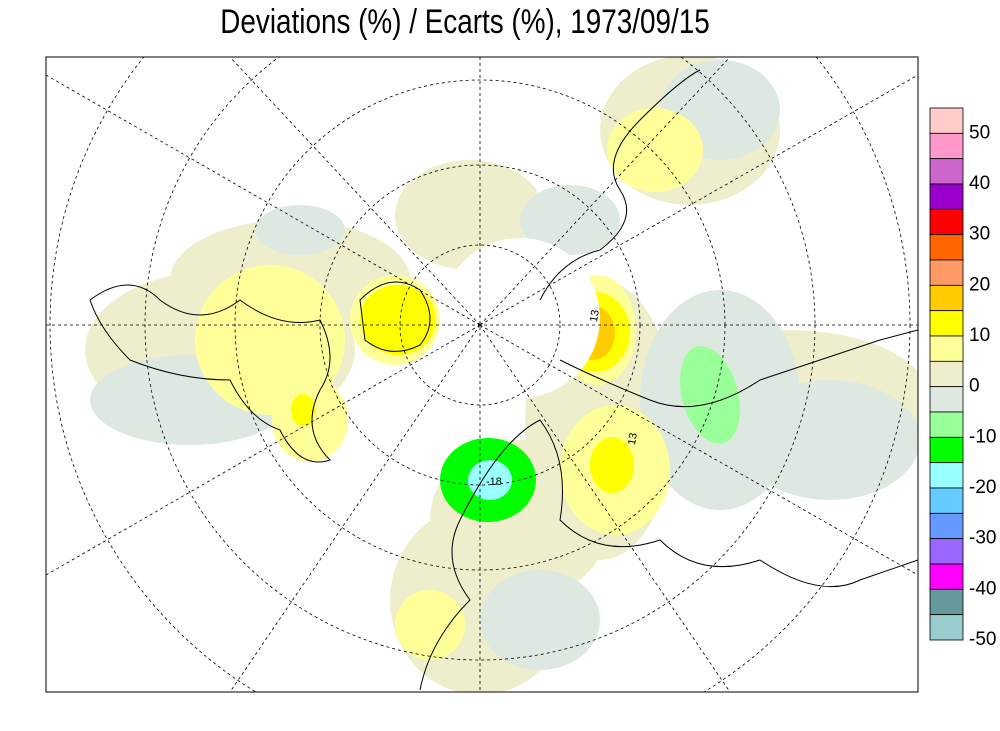  I want to click on field-cyan, so click(490, 480).